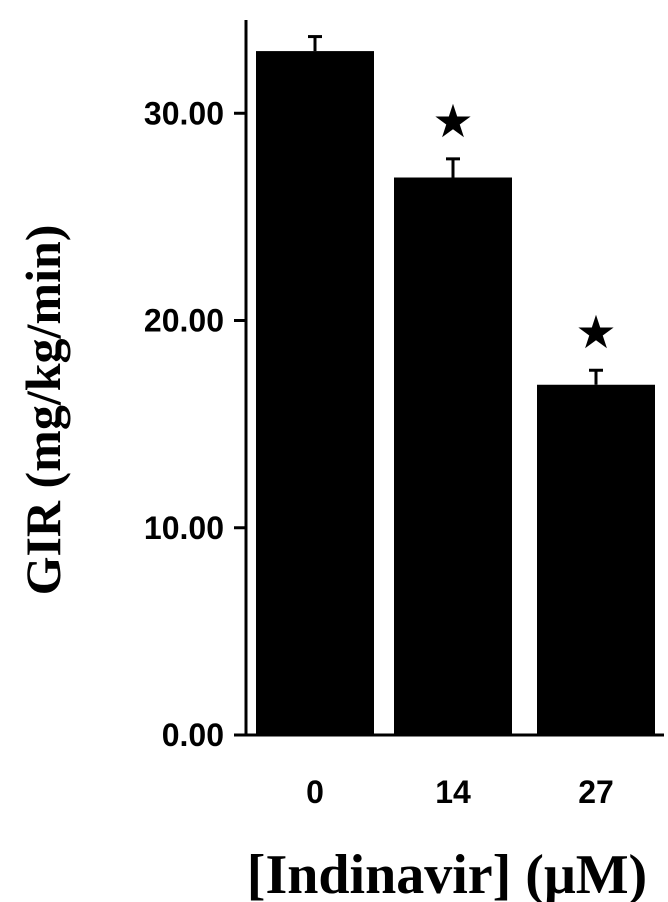  Describe the element at coordinates (184, 321) in the screenshot. I see `y-tick-label: 20.00` at that location.